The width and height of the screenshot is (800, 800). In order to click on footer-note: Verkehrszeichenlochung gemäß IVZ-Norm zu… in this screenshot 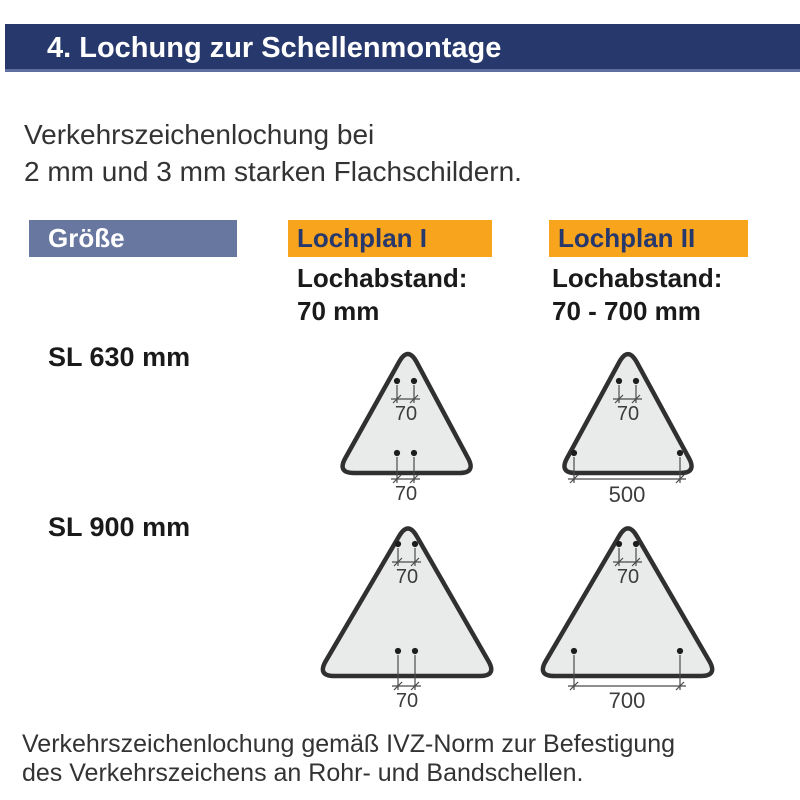, I will do `click(348, 759)`.